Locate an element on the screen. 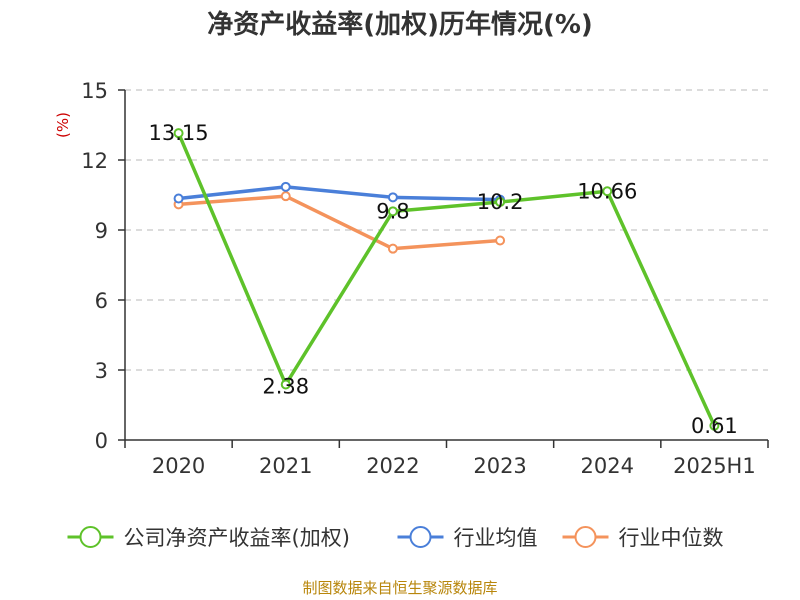  legend-label: 公司净资产收益率(加权) is located at coordinates (237, 538).